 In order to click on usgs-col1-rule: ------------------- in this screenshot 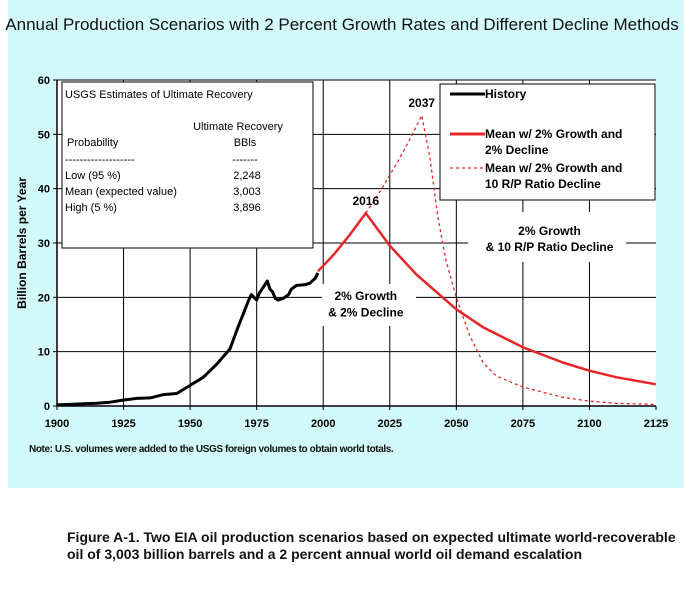, I will do `click(100, 160)`.